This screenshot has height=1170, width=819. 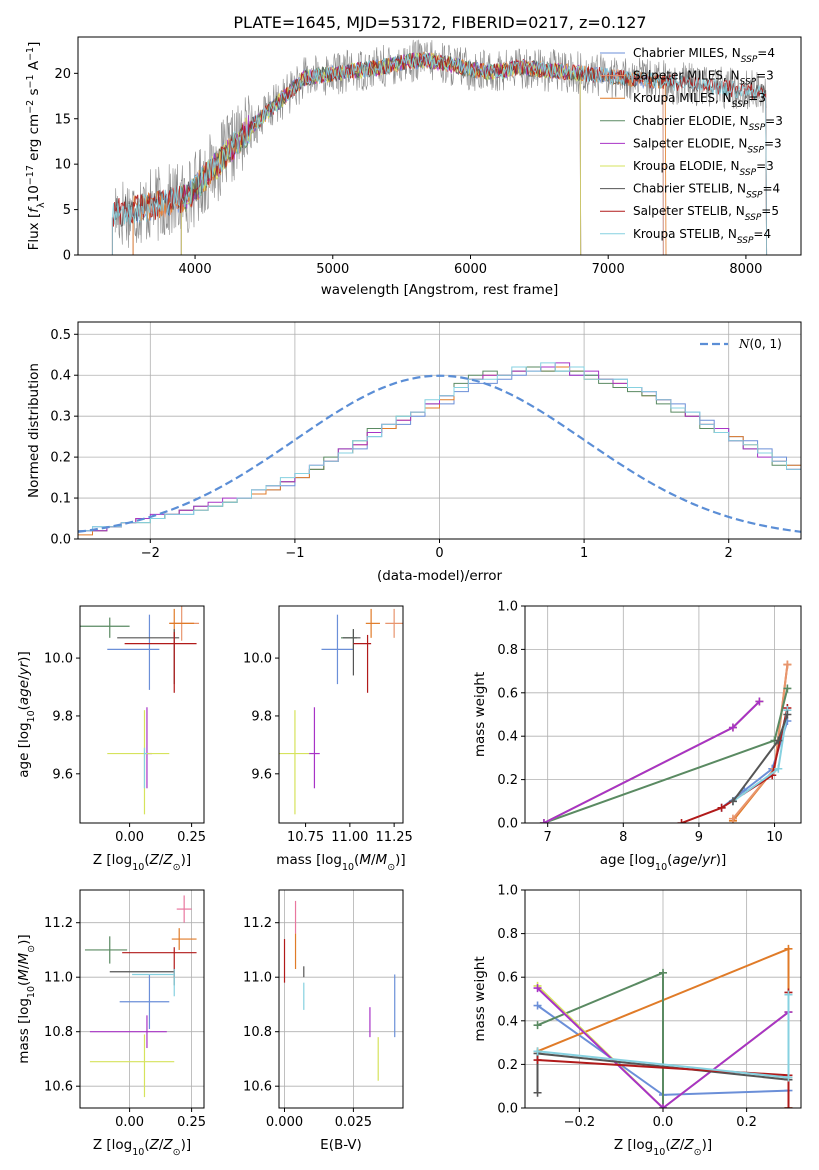 What do you see at coordinates (667, 1145) in the screenshot?
I see `mass-weight-vs-Z-xlabel-part: (` at bounding box center [667, 1145].